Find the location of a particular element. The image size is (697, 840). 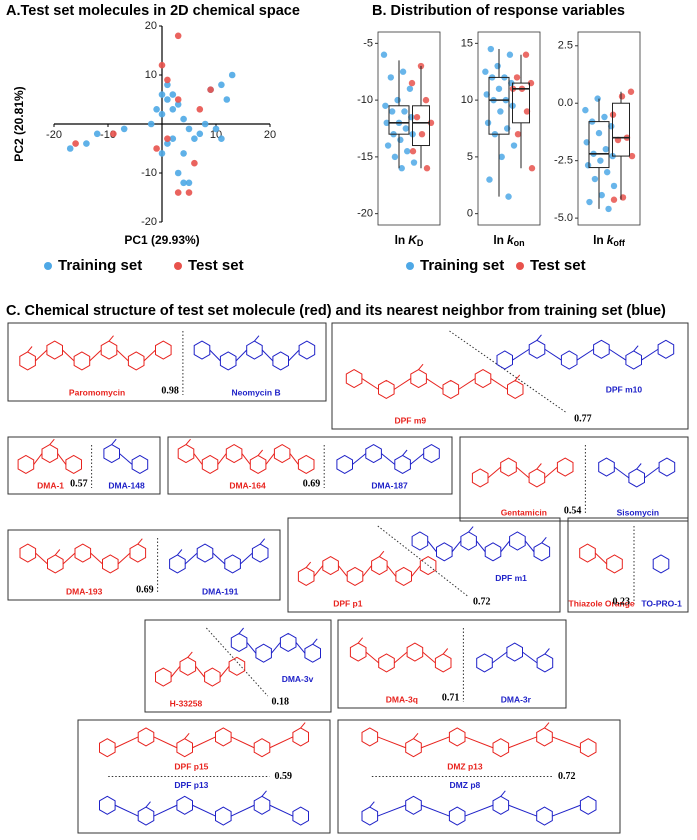

neighbor-molecule-name: DPF m10 is located at coordinates (624, 390).